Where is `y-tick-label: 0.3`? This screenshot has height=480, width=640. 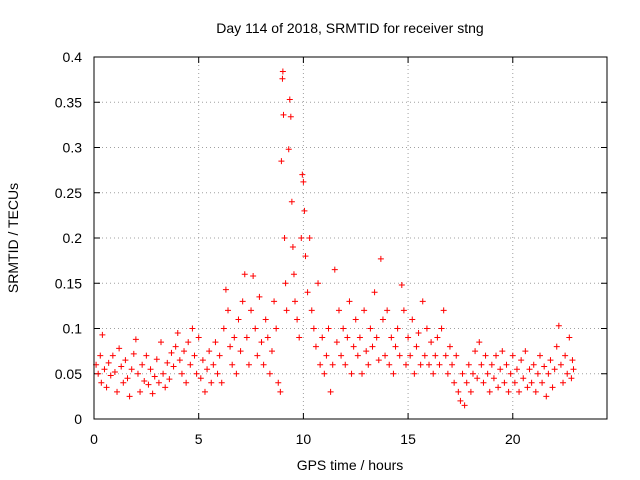
y-tick-label: 0.3 is located at coordinates (73, 148).